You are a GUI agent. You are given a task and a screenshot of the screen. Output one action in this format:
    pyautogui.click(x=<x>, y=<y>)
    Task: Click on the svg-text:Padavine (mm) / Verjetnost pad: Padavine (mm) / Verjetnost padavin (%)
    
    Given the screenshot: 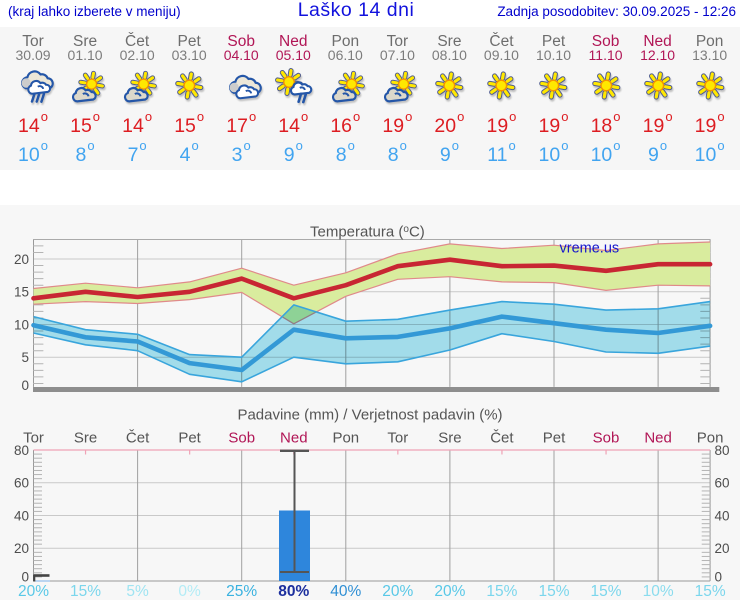 What is the action you would take?
    pyautogui.click(x=369, y=415)
    